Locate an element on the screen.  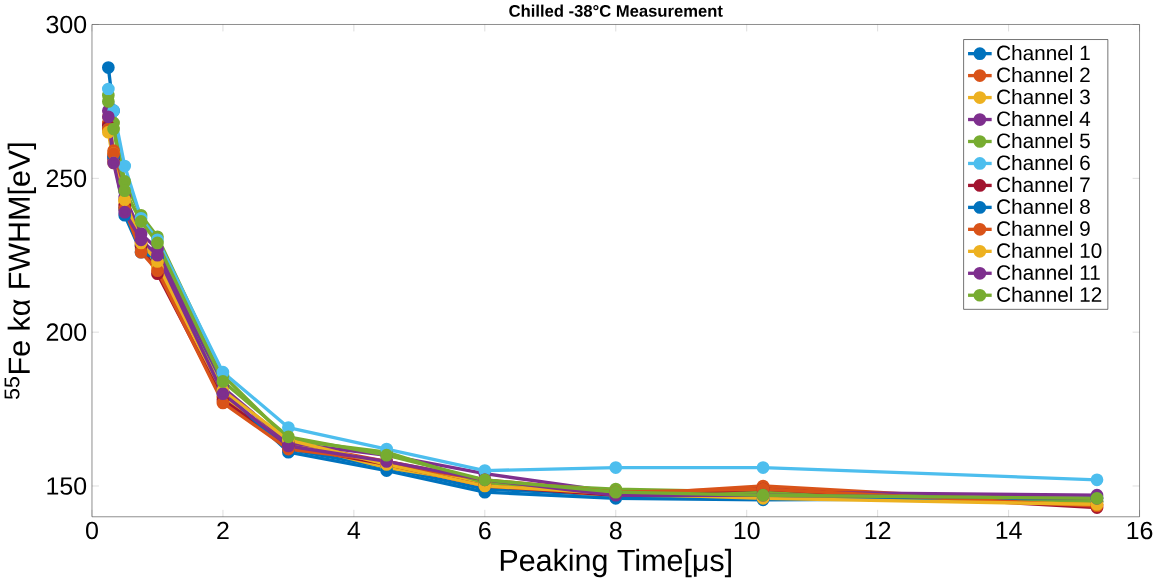
y-axis-title: $^{55}$Fe kα FWHM[eV] is located at coordinates (20, 271).